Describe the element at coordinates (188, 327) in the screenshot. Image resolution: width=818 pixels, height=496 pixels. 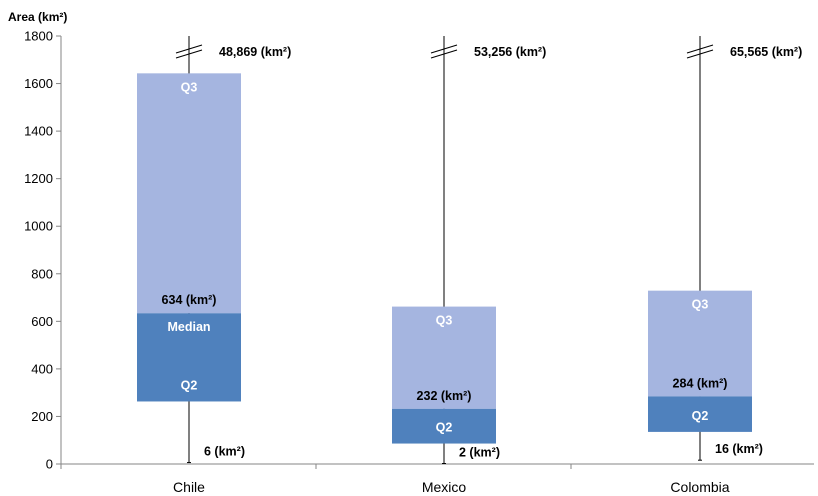
I see `median-label: Median` at that location.